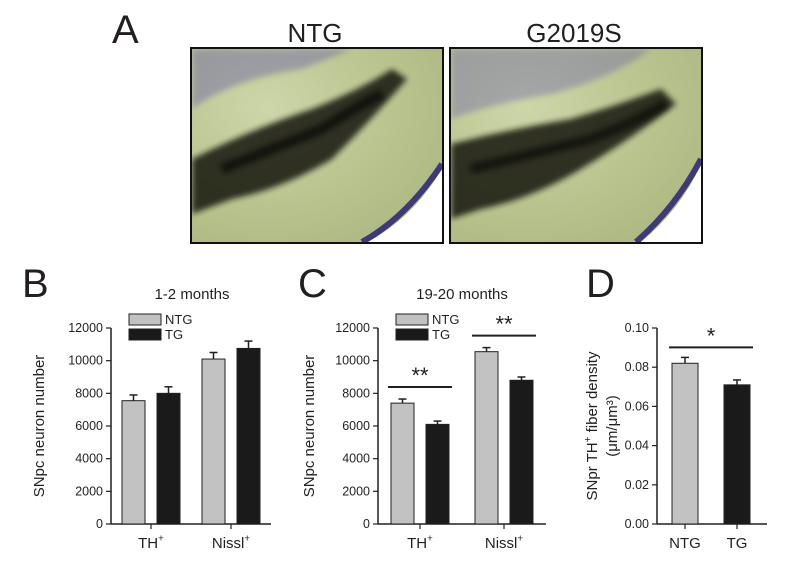 This screenshot has width=800, height=561. What do you see at coordinates (125, 30) in the screenshot?
I see `panel-a-letter: A` at bounding box center [125, 30].